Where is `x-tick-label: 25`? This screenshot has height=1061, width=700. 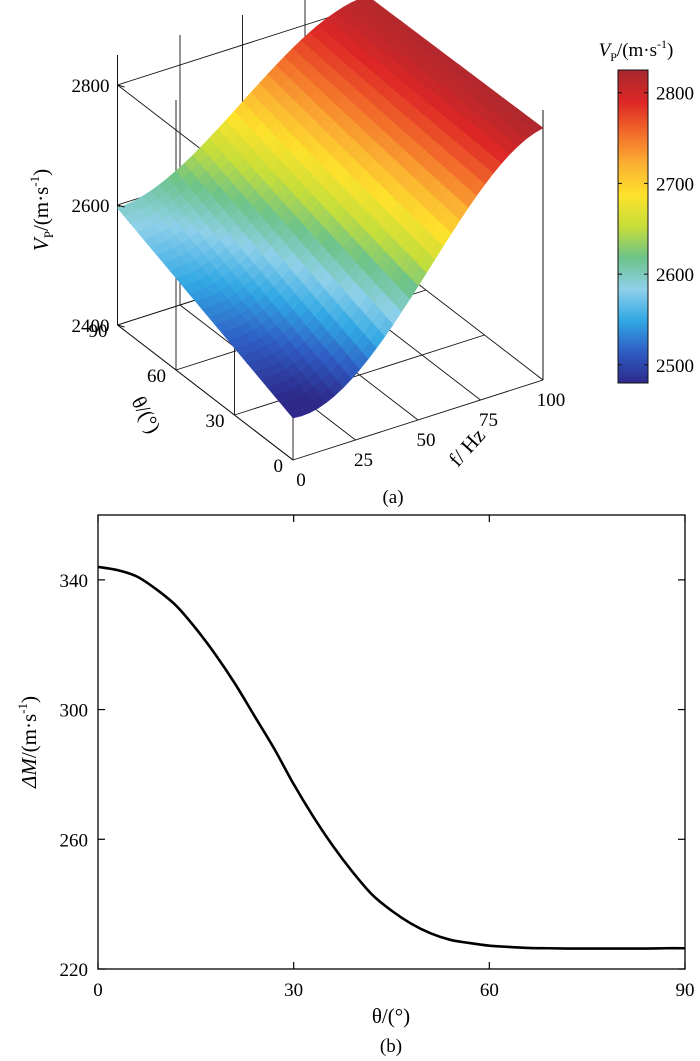 x-tick-label: 25 is located at coordinates (363, 460).